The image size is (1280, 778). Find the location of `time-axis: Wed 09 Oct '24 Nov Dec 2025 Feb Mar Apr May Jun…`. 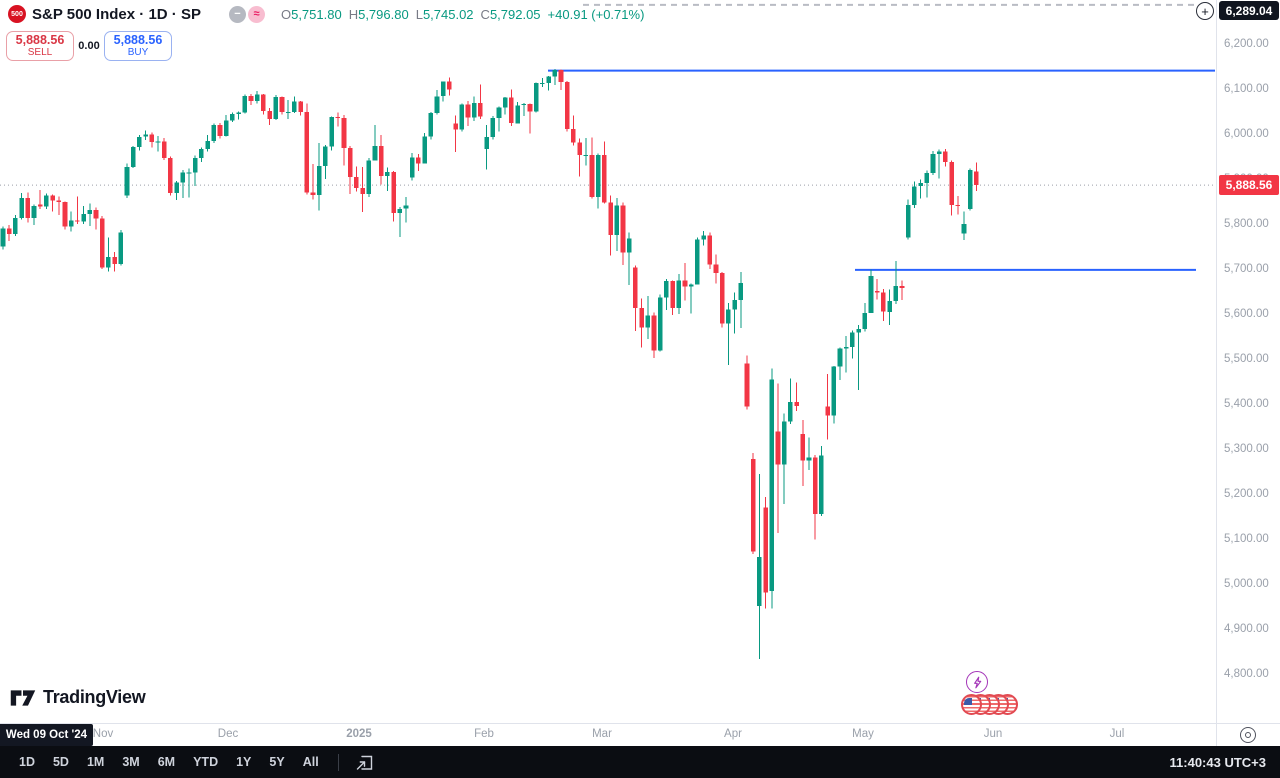

time-axis: Wed 09 Oct '24 Nov Dec 2025 Feb Mar Apr May Jun… is located at coordinates (640, 735).